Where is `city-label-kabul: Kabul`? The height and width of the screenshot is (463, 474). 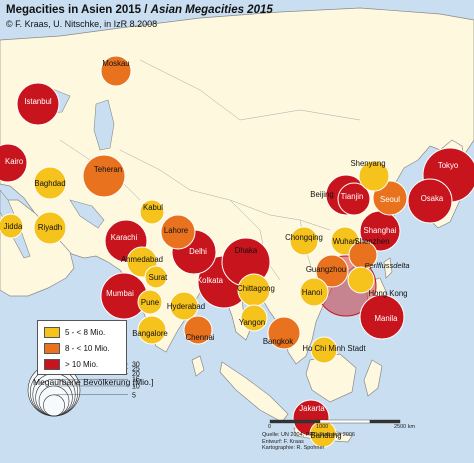
city-label-kabul: Kabul is located at coordinates (153, 207).